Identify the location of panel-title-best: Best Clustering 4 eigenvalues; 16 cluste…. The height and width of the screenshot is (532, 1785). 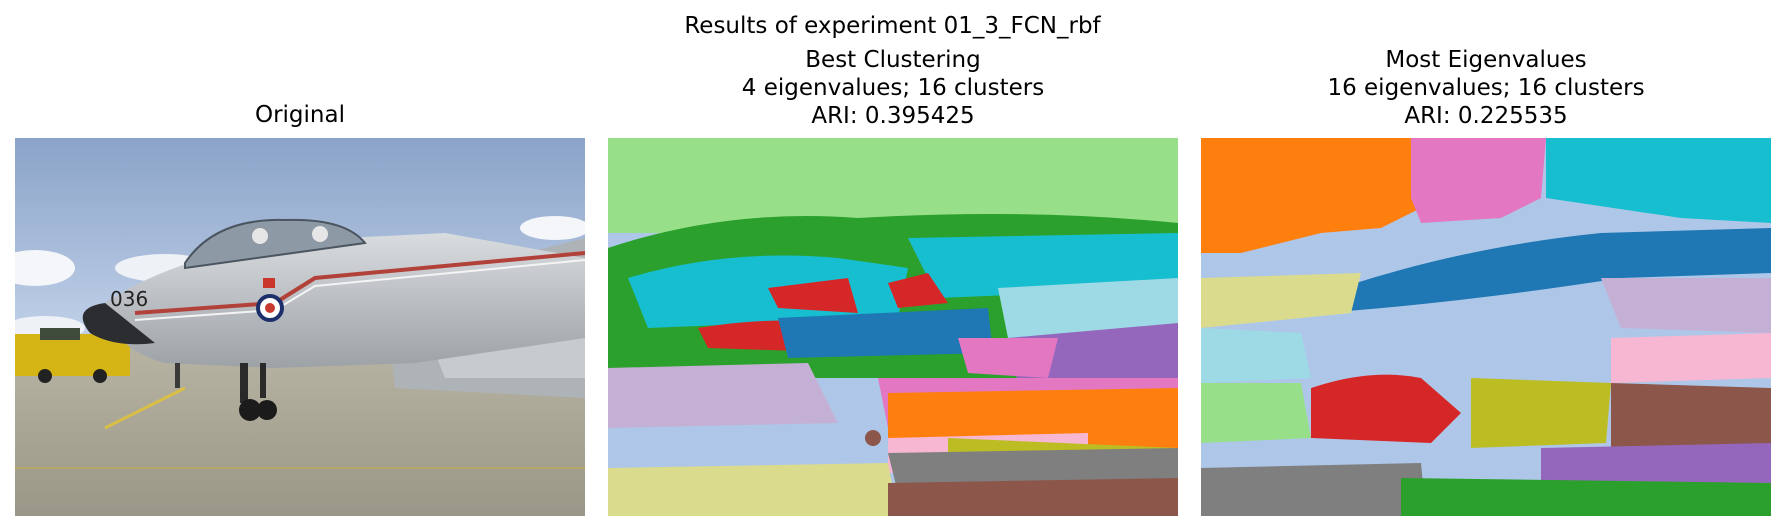
(893, 88).